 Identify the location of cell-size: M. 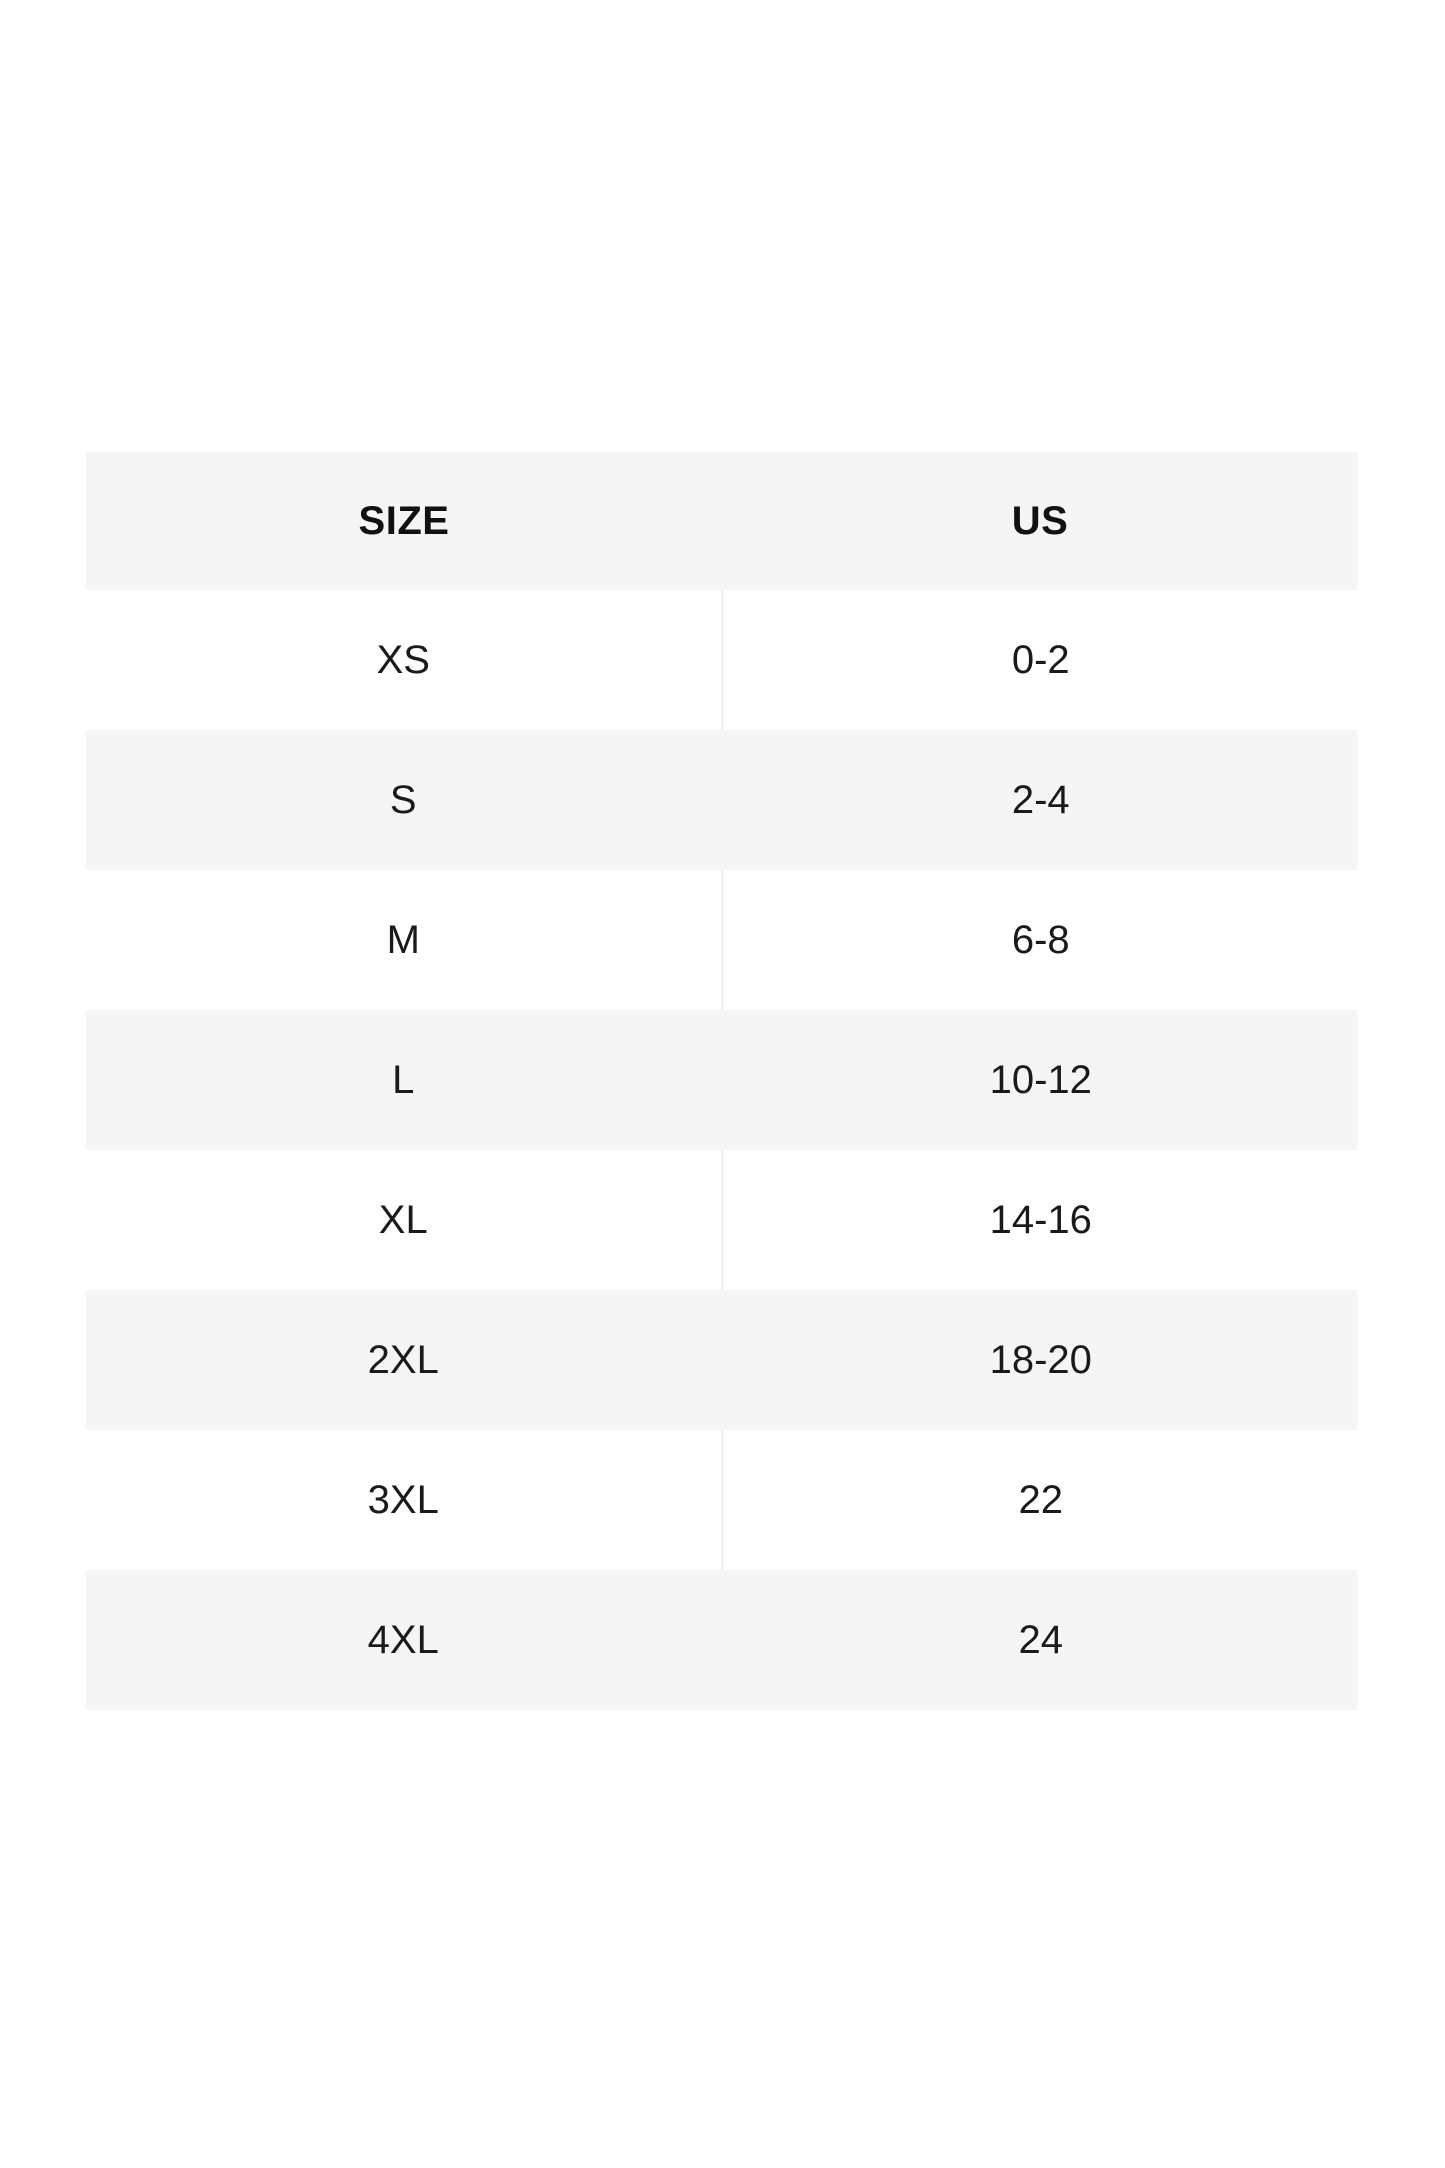
(405, 940).